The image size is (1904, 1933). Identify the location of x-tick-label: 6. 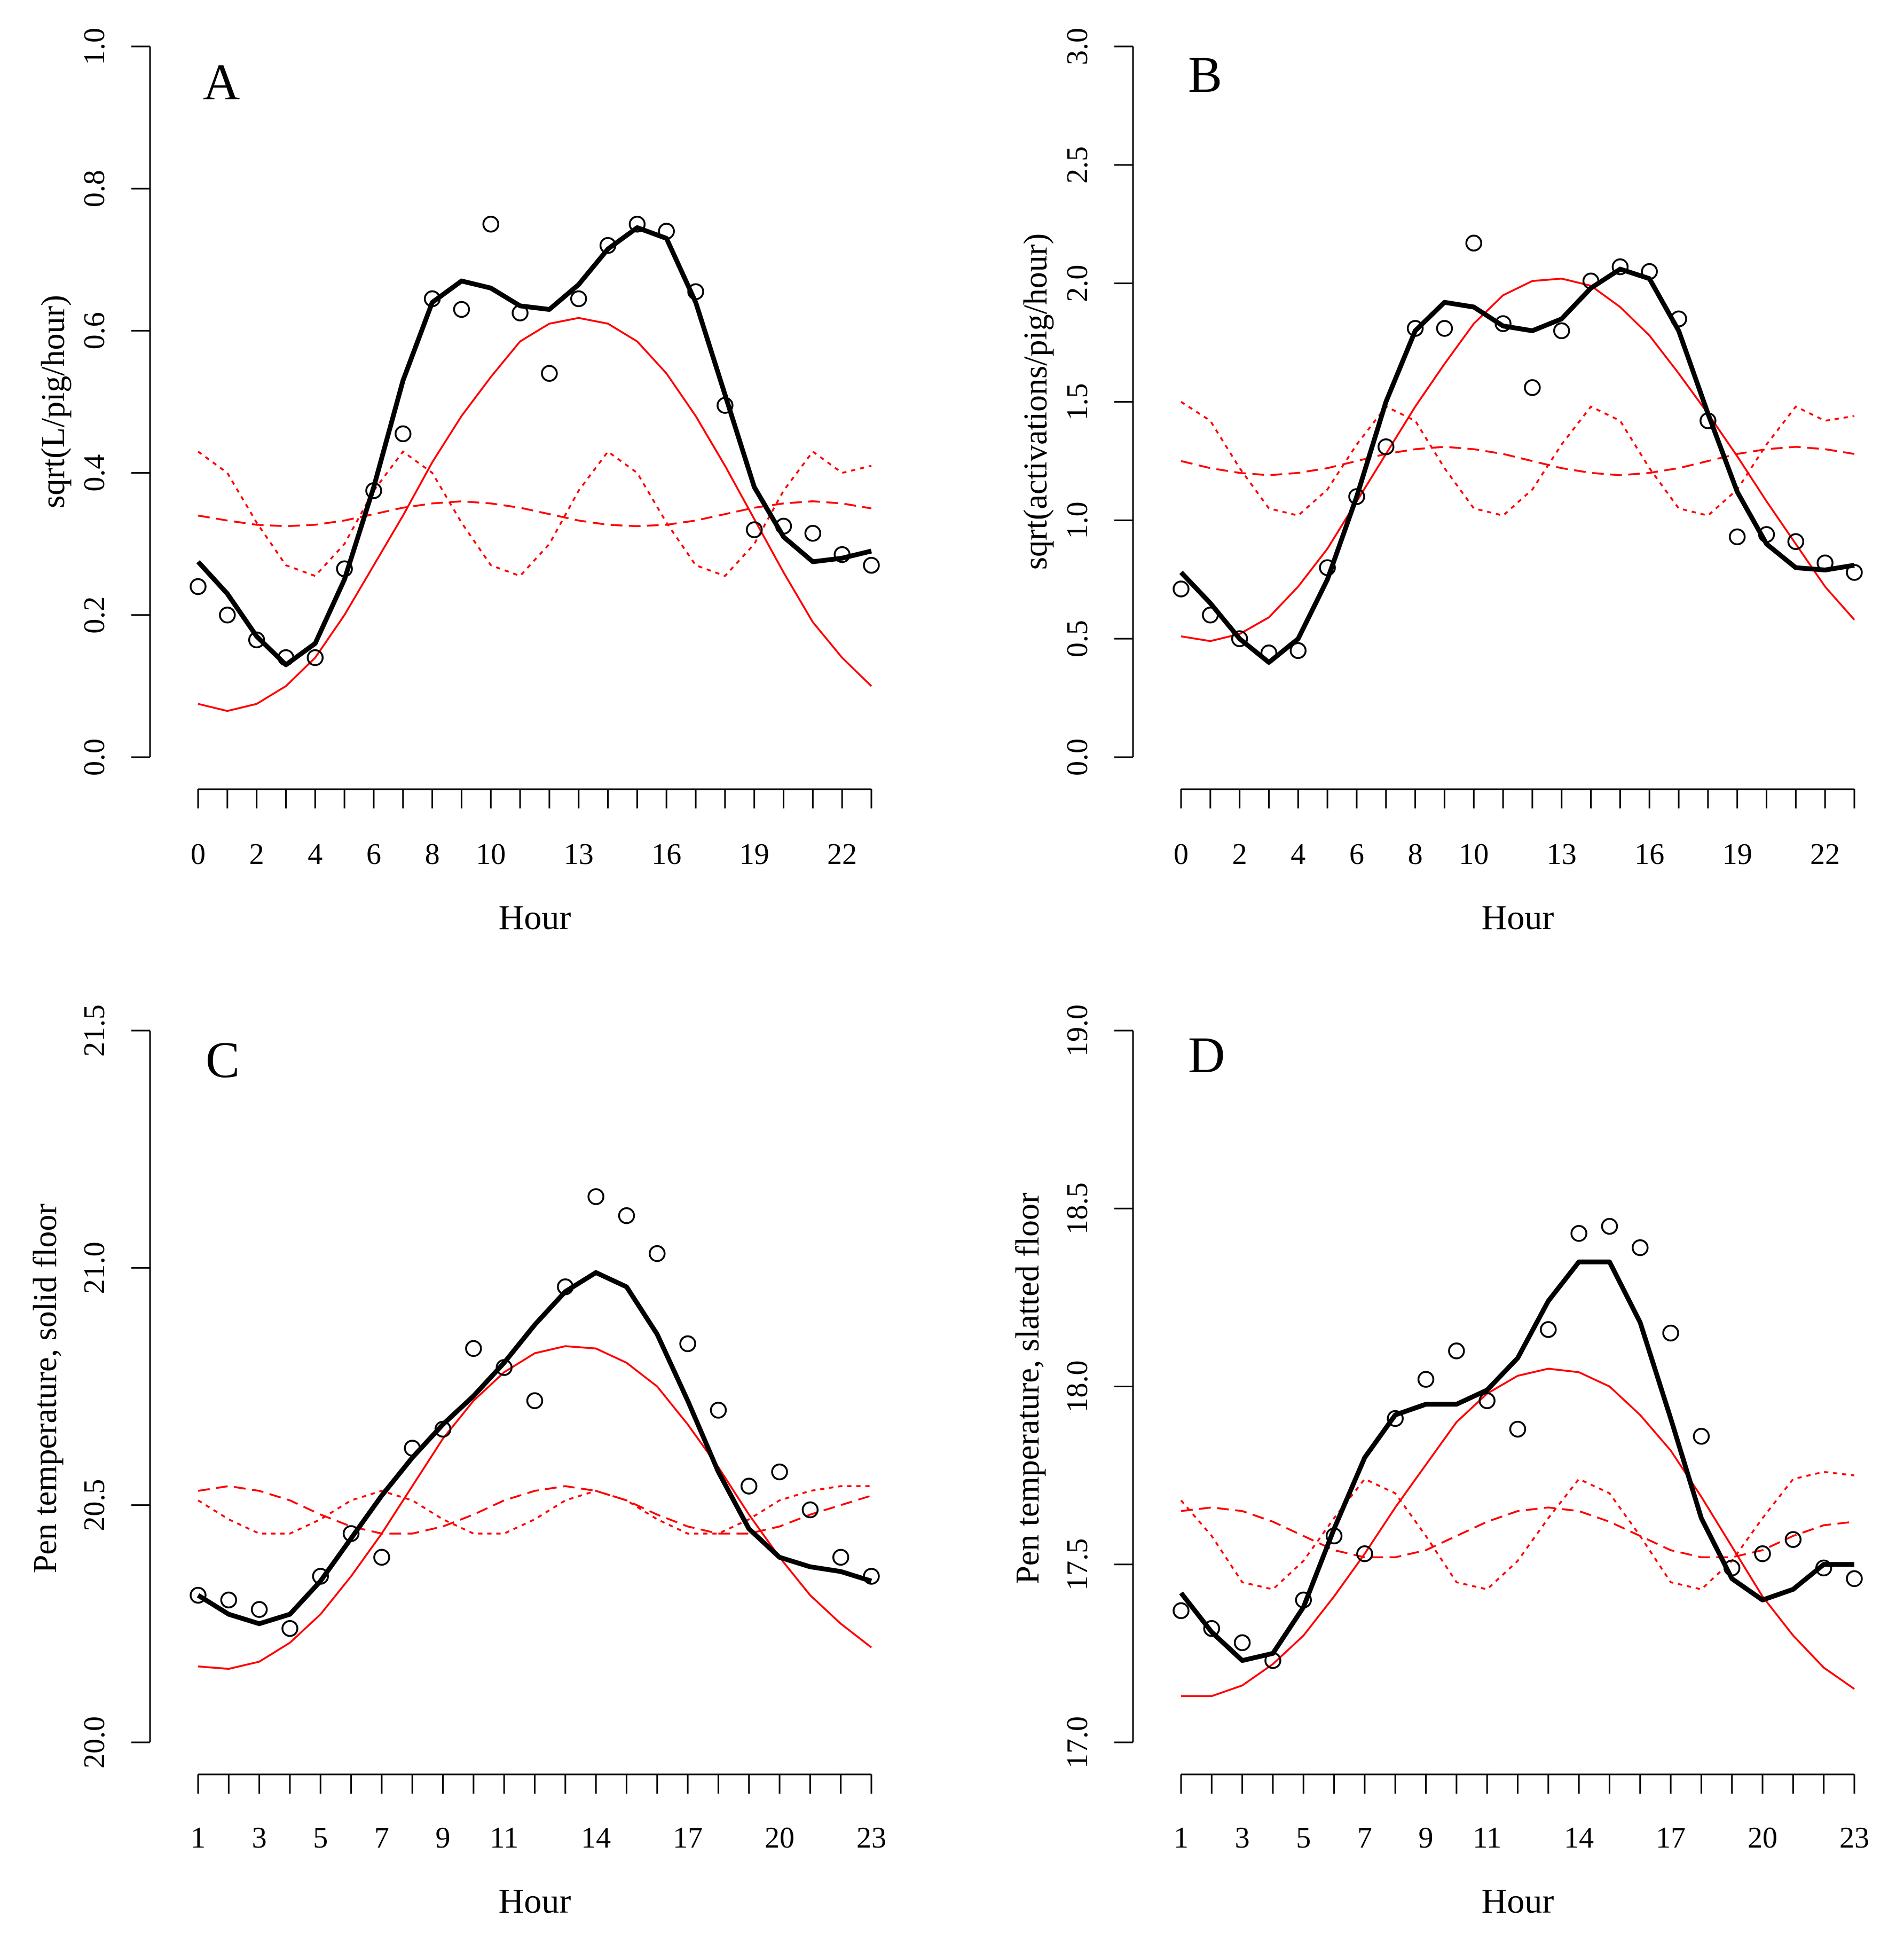
(1356, 854).